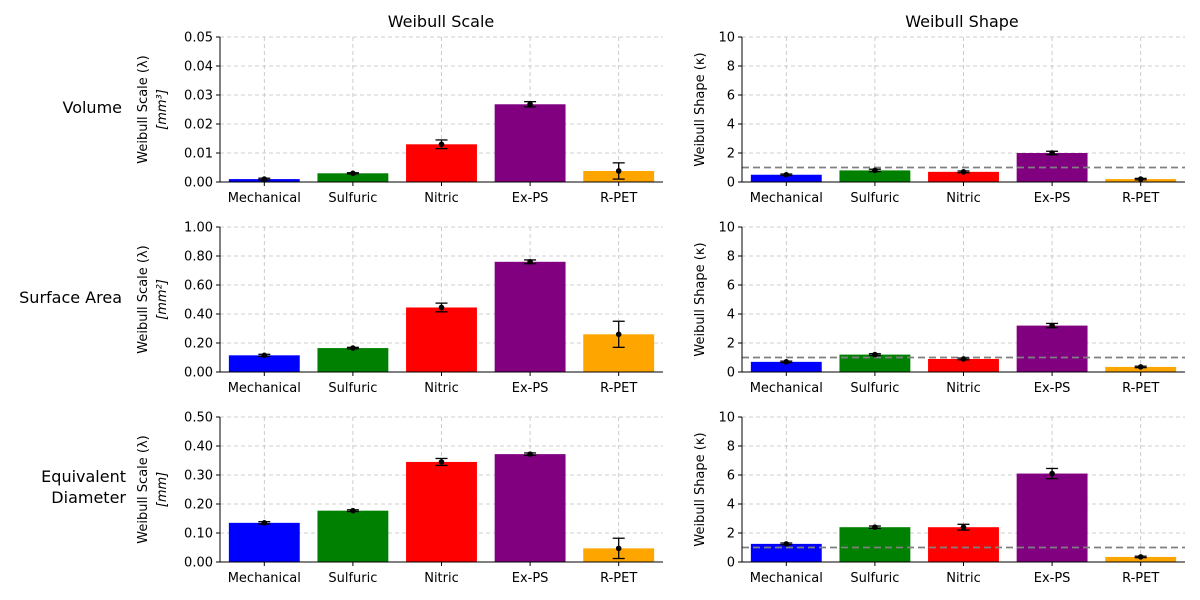 This screenshot has height=600, width=1200. I want to click on y-tick-label: 0.03, so click(198, 96).